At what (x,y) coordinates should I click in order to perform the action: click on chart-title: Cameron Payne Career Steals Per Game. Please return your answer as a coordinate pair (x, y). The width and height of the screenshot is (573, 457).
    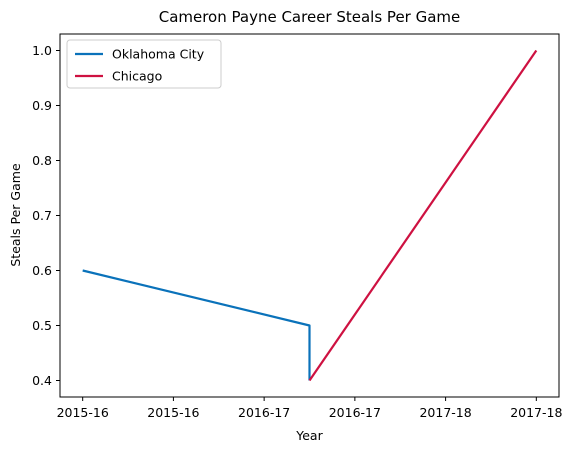
    Looking at the image, I should click on (310, 17).